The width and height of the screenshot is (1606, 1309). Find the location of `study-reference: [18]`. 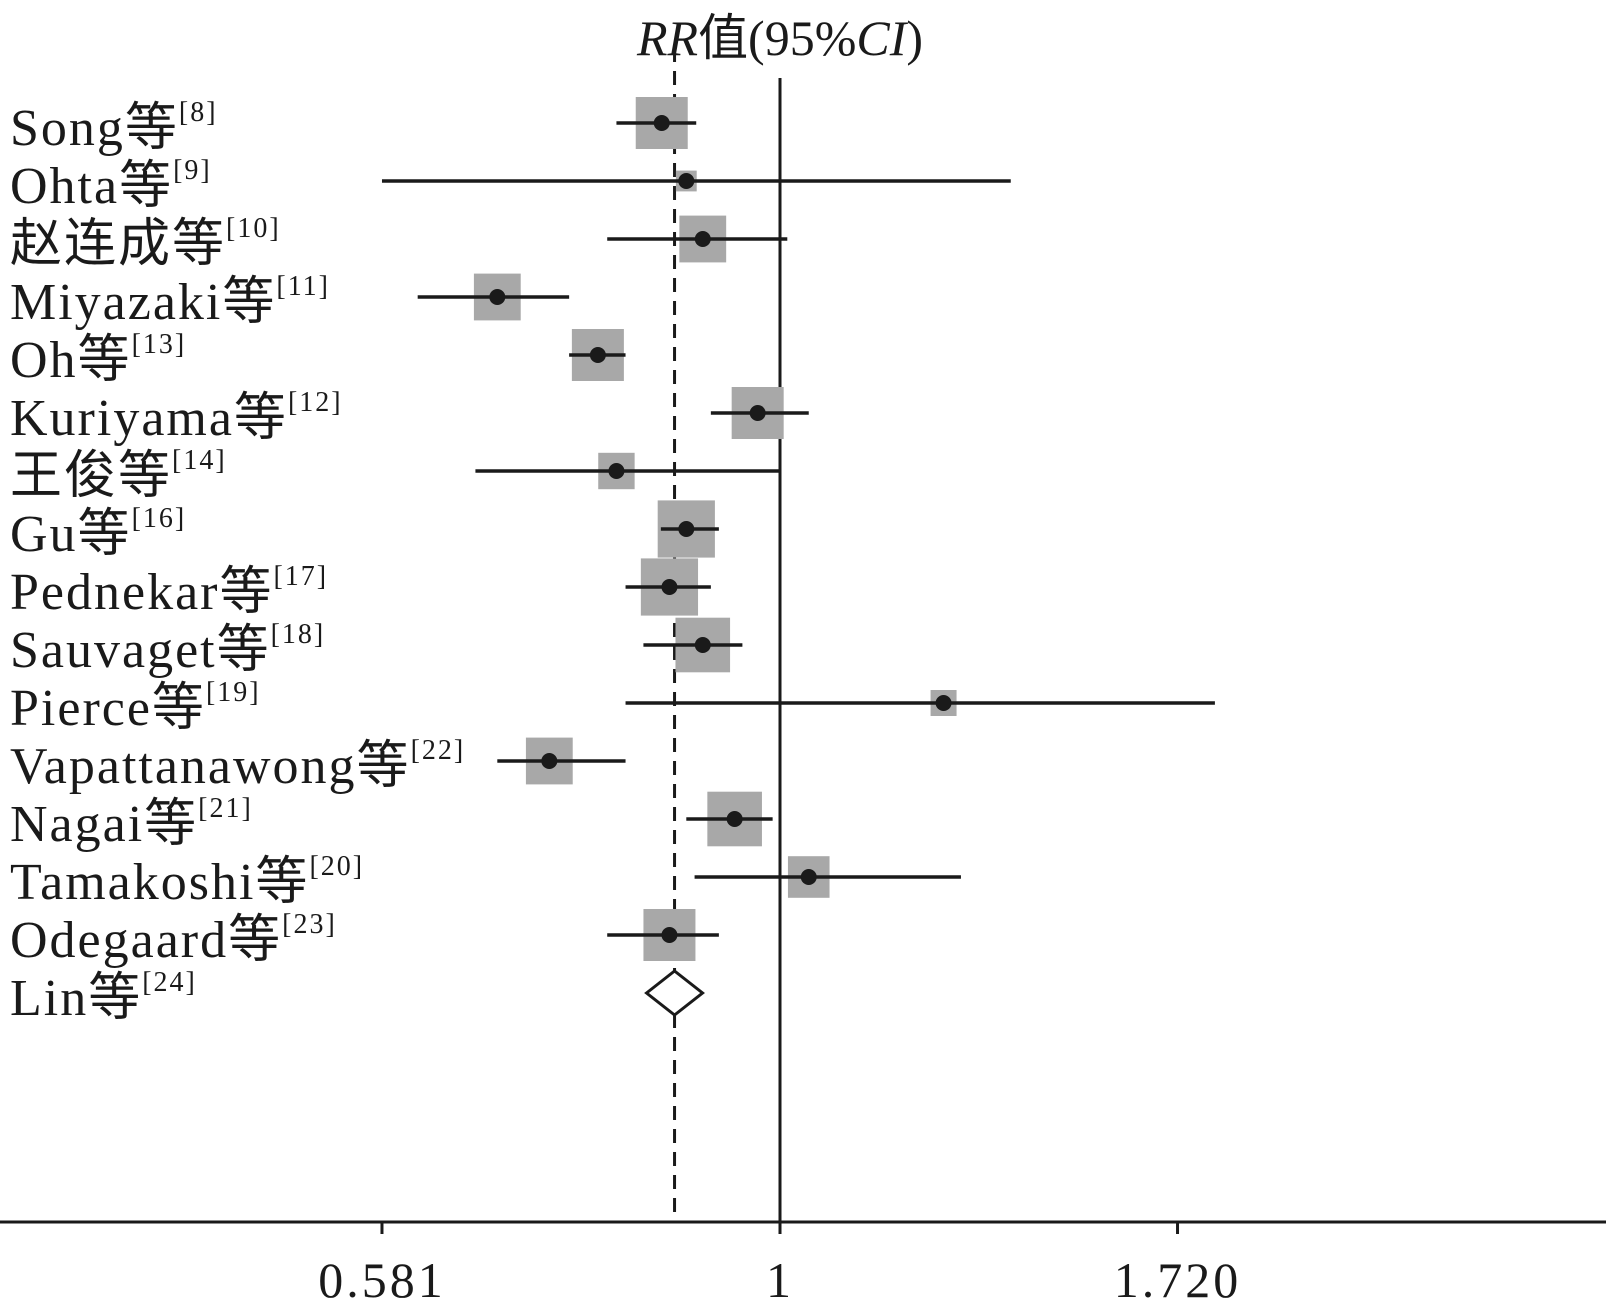

study-reference: [18] is located at coordinates (298, 634).